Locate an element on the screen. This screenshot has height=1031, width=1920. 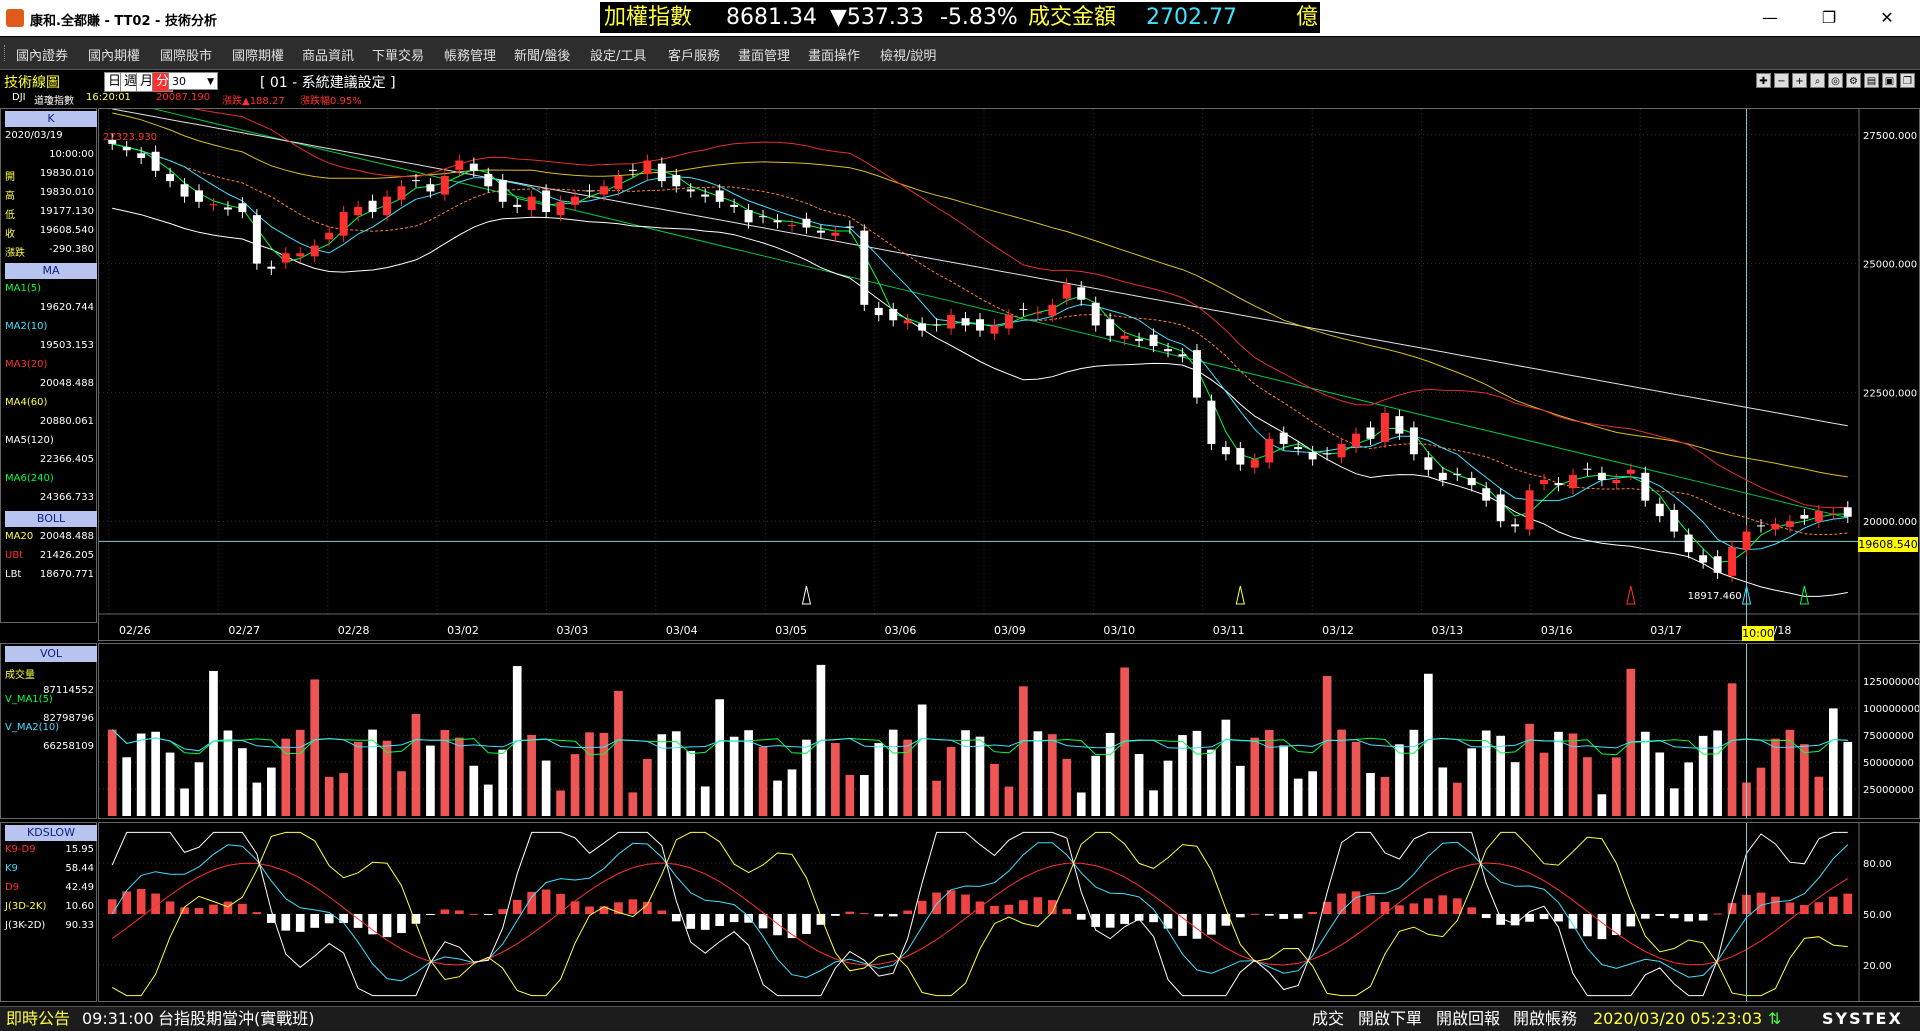
menu-item-5: 下單交易 is located at coordinates (398, 56).